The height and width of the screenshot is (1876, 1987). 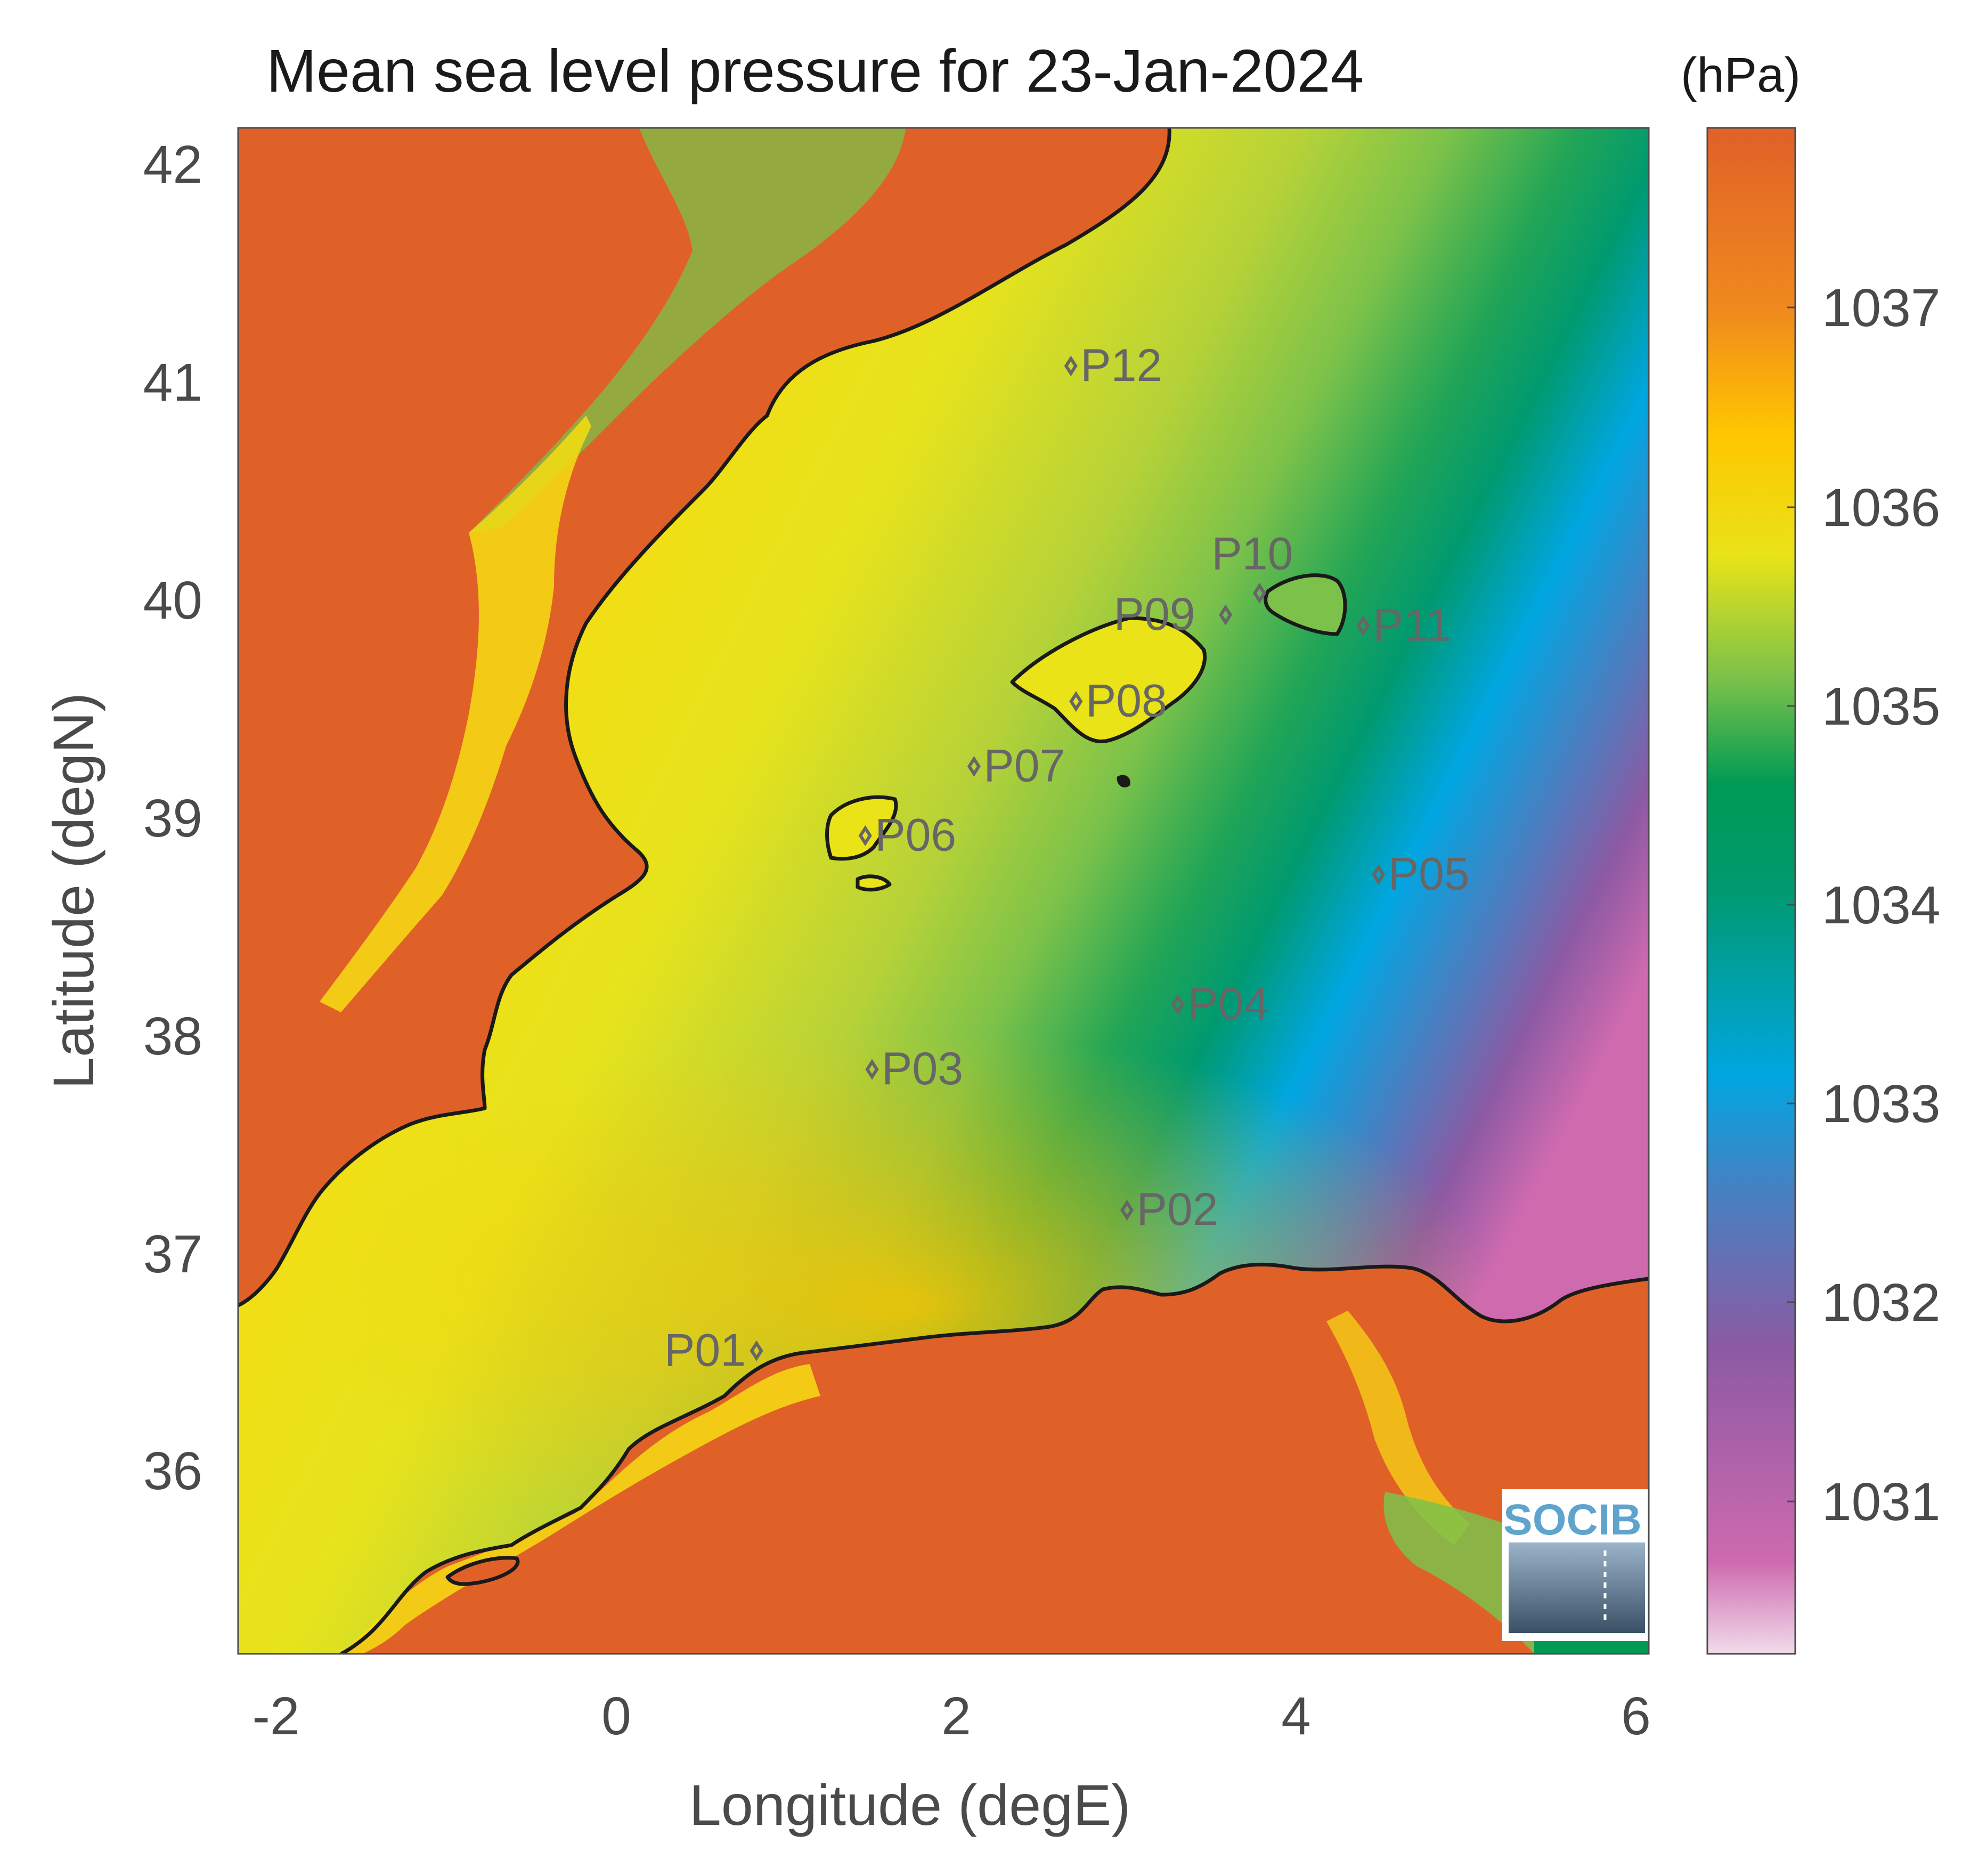 I want to click on station-label-p02: P02, so click(x=1177, y=1209).